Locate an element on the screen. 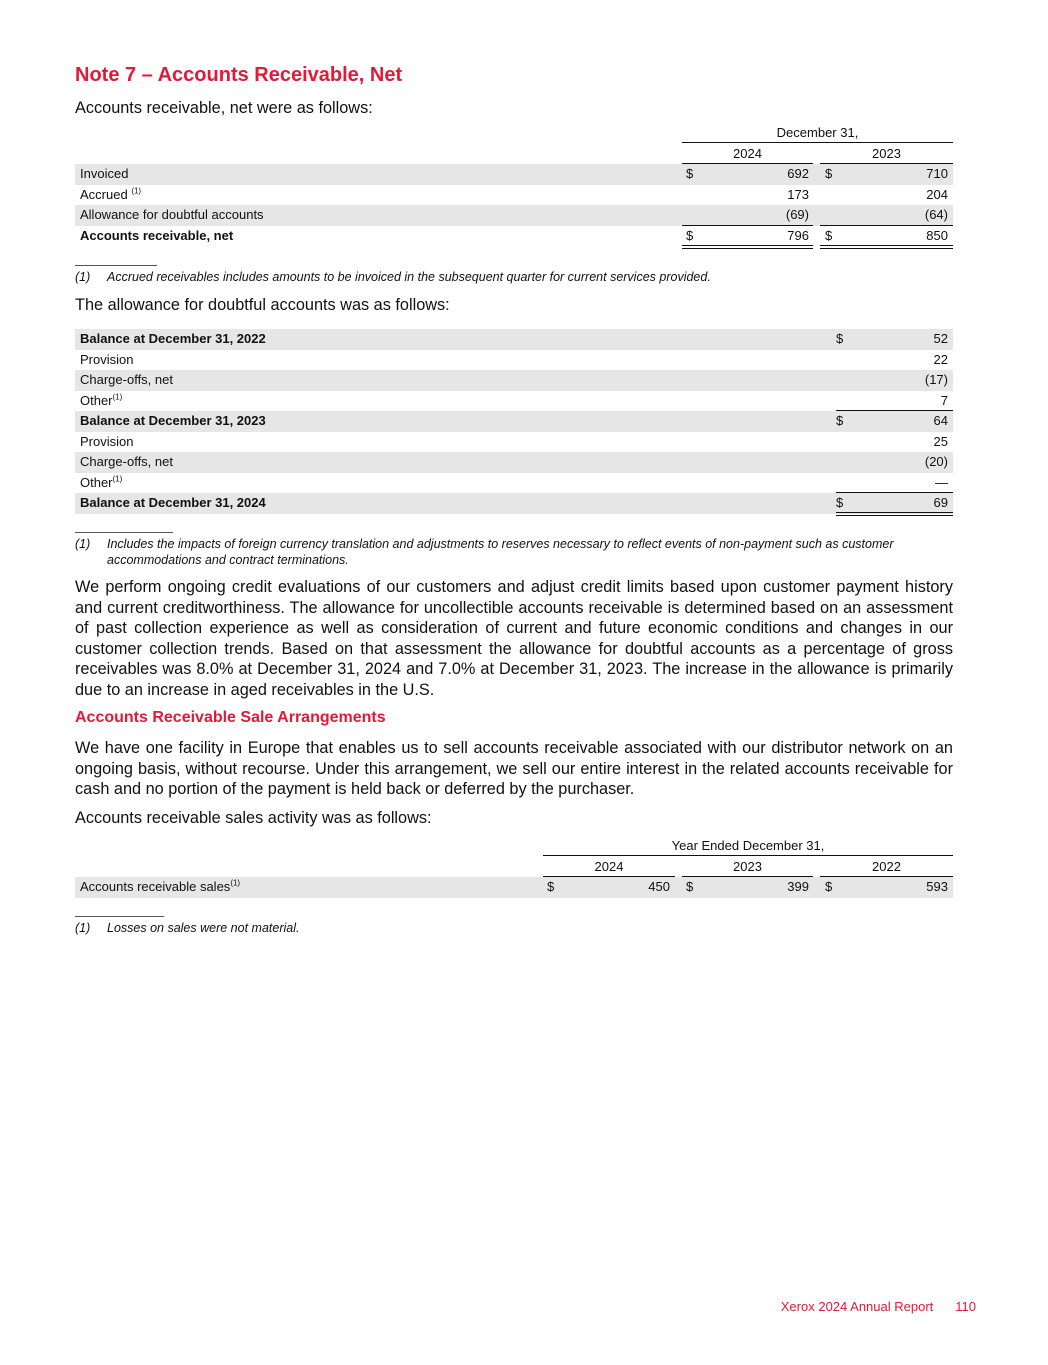 This screenshot has width=1048, height=1365. footnote: (1) Losses on sales were not material. is located at coordinates (187, 928).